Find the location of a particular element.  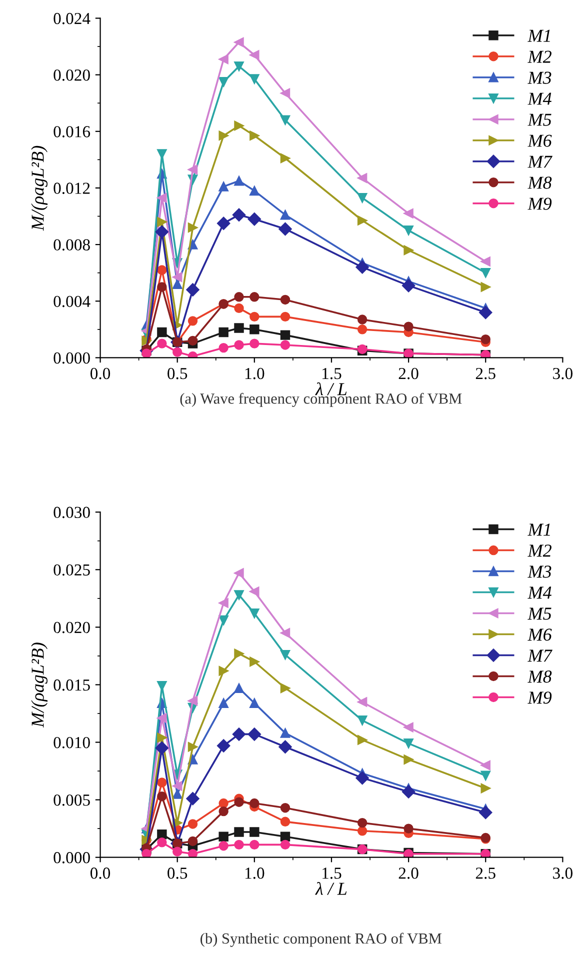

y-tick-label: 0.004 is located at coordinates (72, 302).